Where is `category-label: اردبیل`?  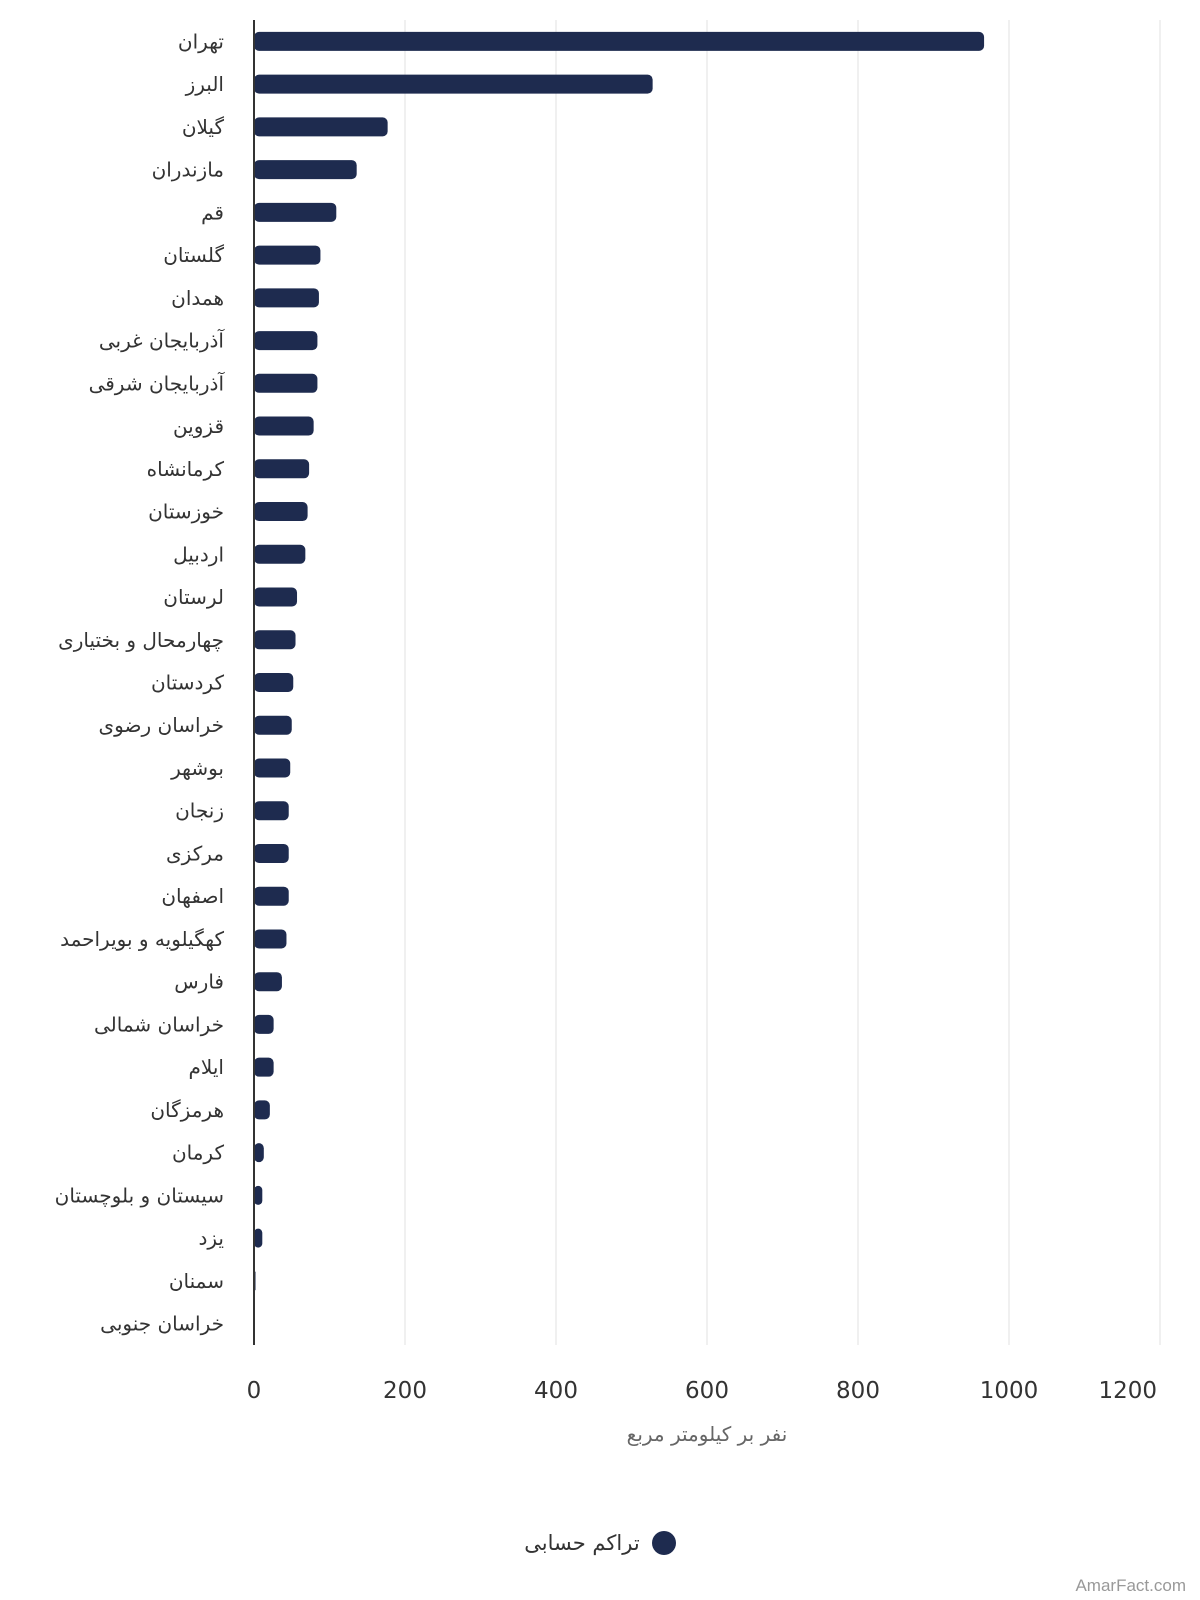 category-label: اردبیل is located at coordinates (198, 554).